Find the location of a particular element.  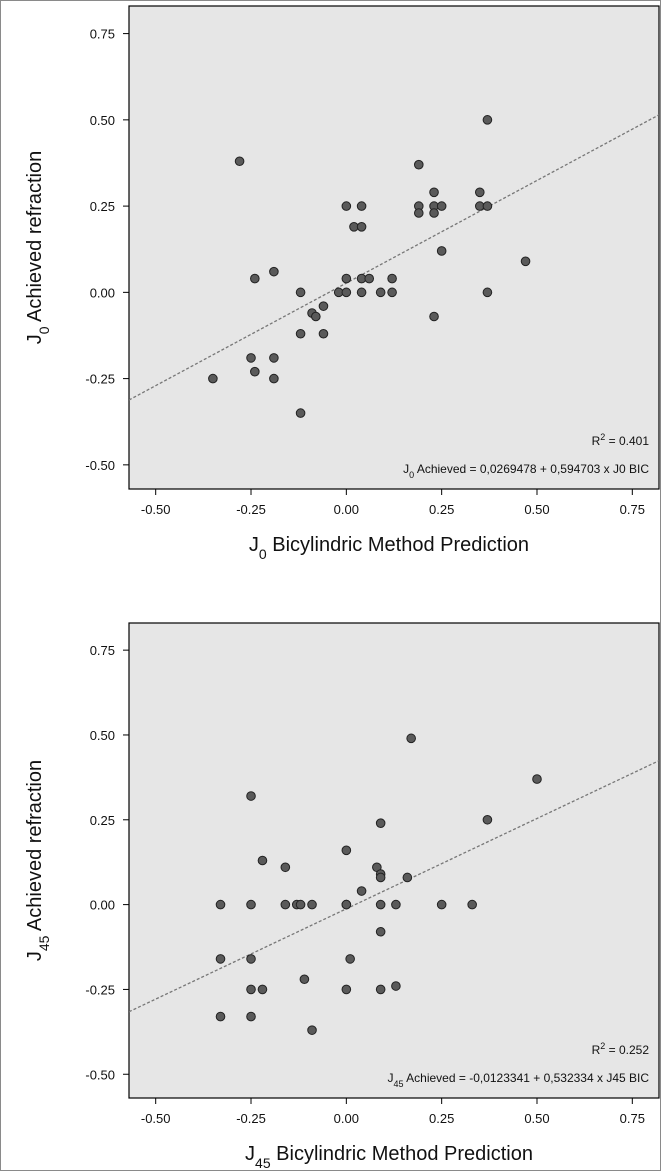

x-axis-label: J0 Bicylindric Method Prediction is located at coordinates (389, 548).